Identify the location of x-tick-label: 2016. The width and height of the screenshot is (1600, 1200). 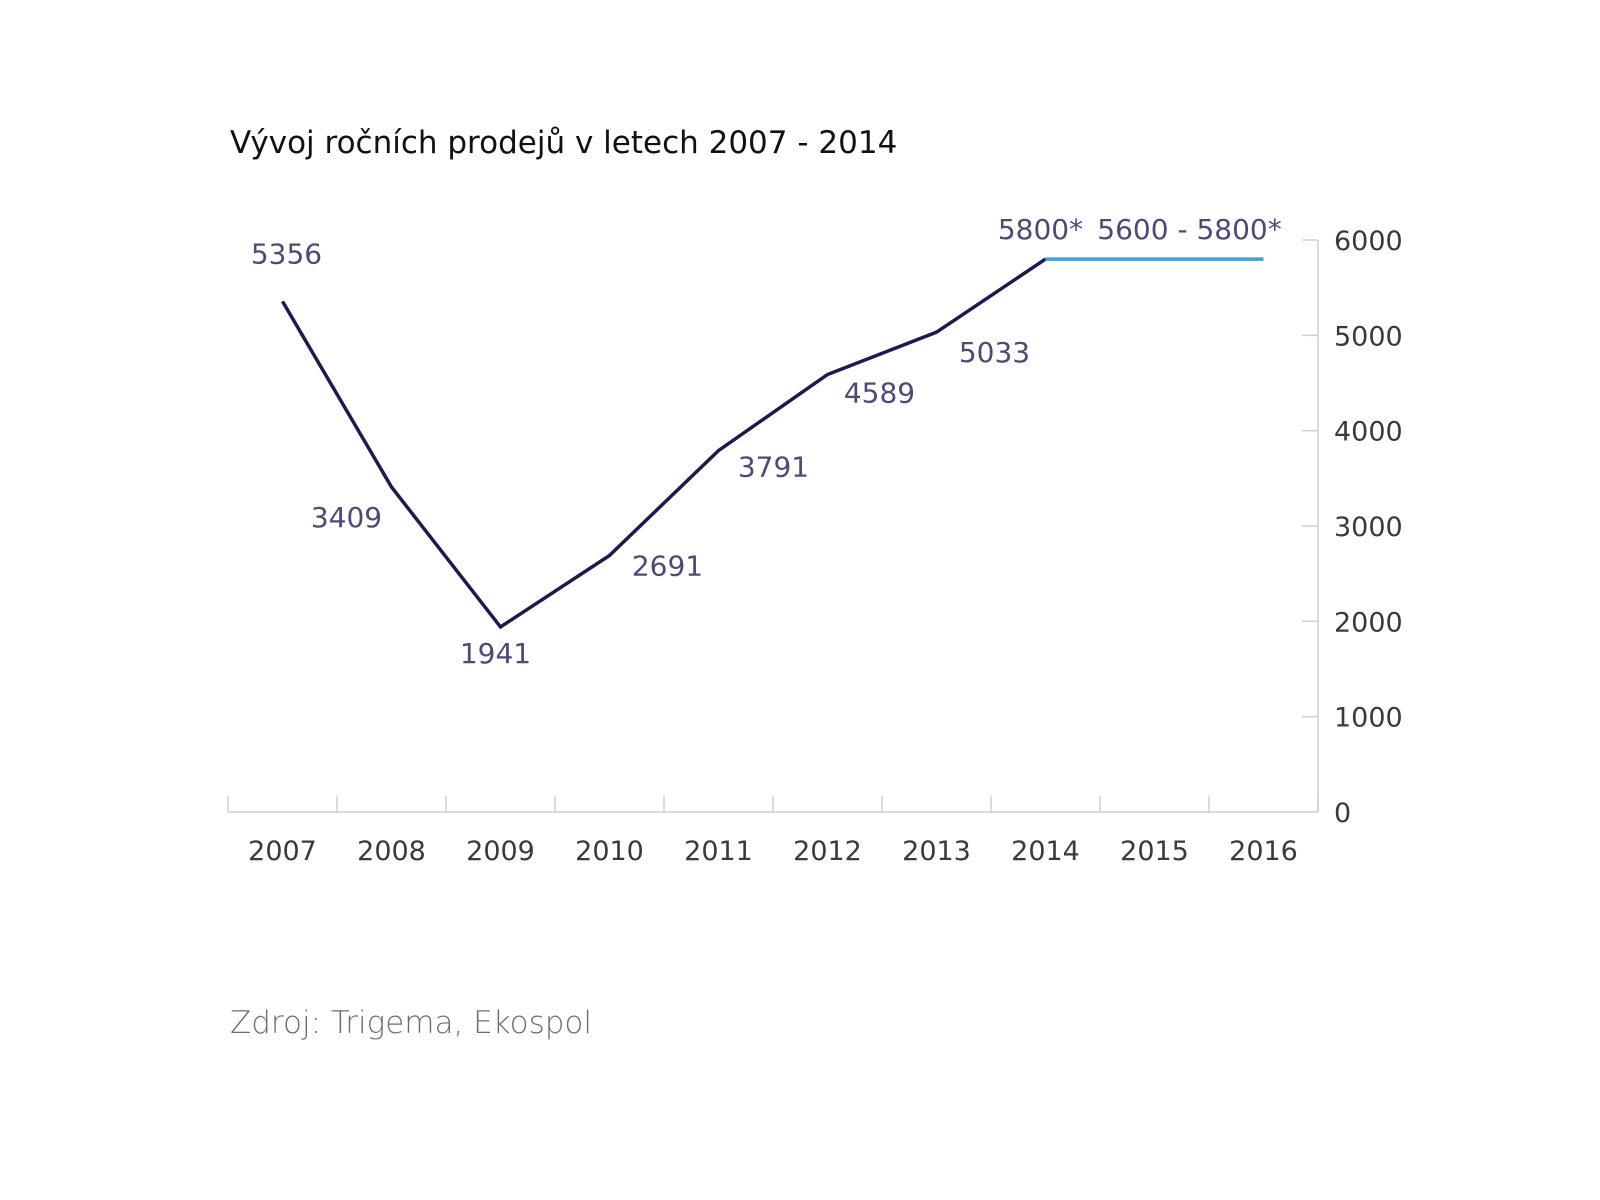
(1263, 851).